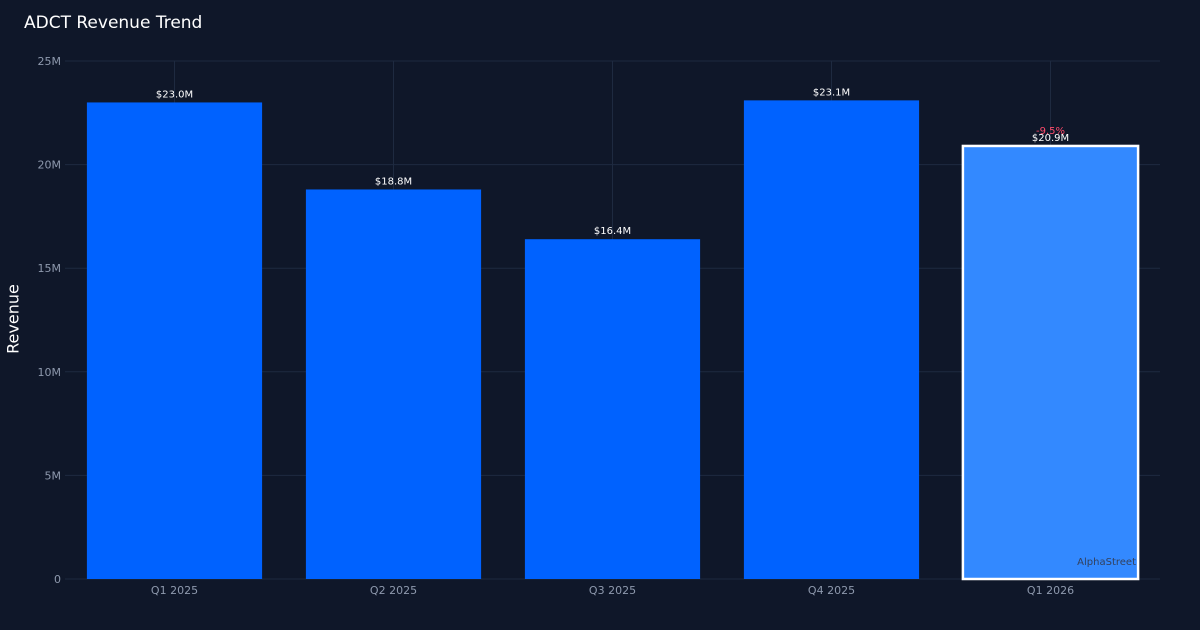 Image resolution: width=1200 pixels, height=630 pixels. What do you see at coordinates (831, 590) in the screenshot?
I see `x-tick-label: Q4 2025` at bounding box center [831, 590].